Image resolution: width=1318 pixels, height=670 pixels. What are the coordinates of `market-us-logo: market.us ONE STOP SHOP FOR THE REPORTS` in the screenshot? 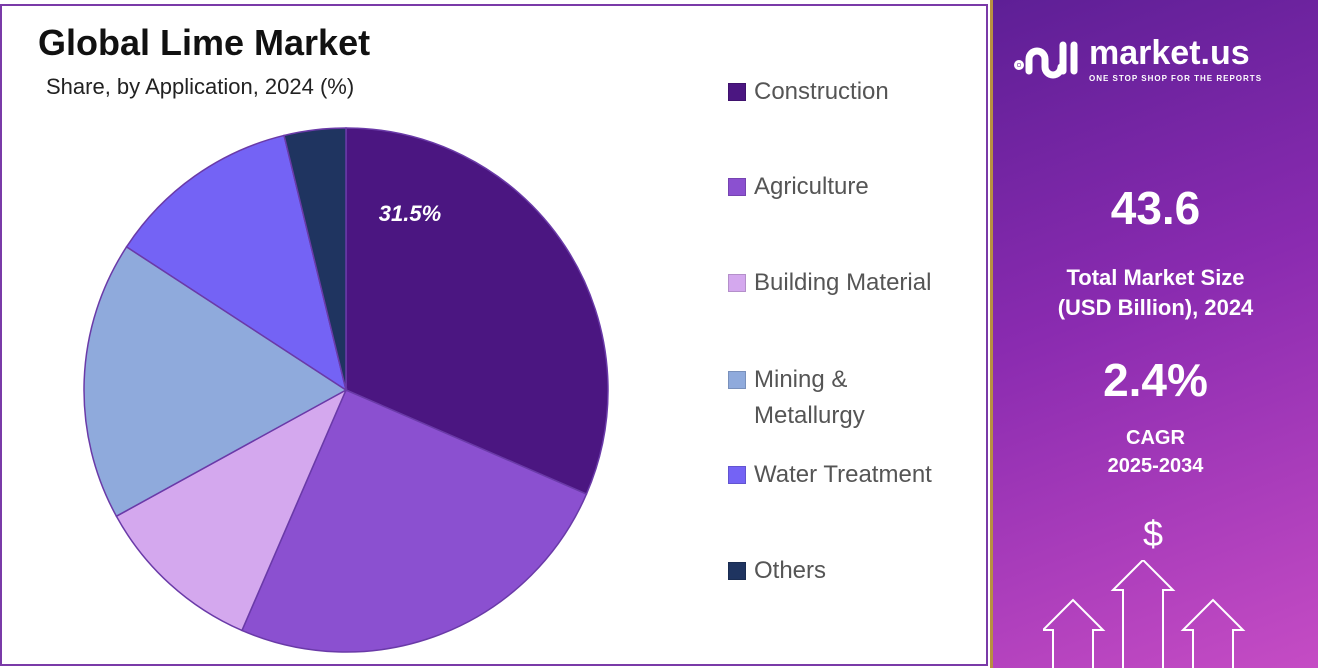 It's located at (1137, 59).